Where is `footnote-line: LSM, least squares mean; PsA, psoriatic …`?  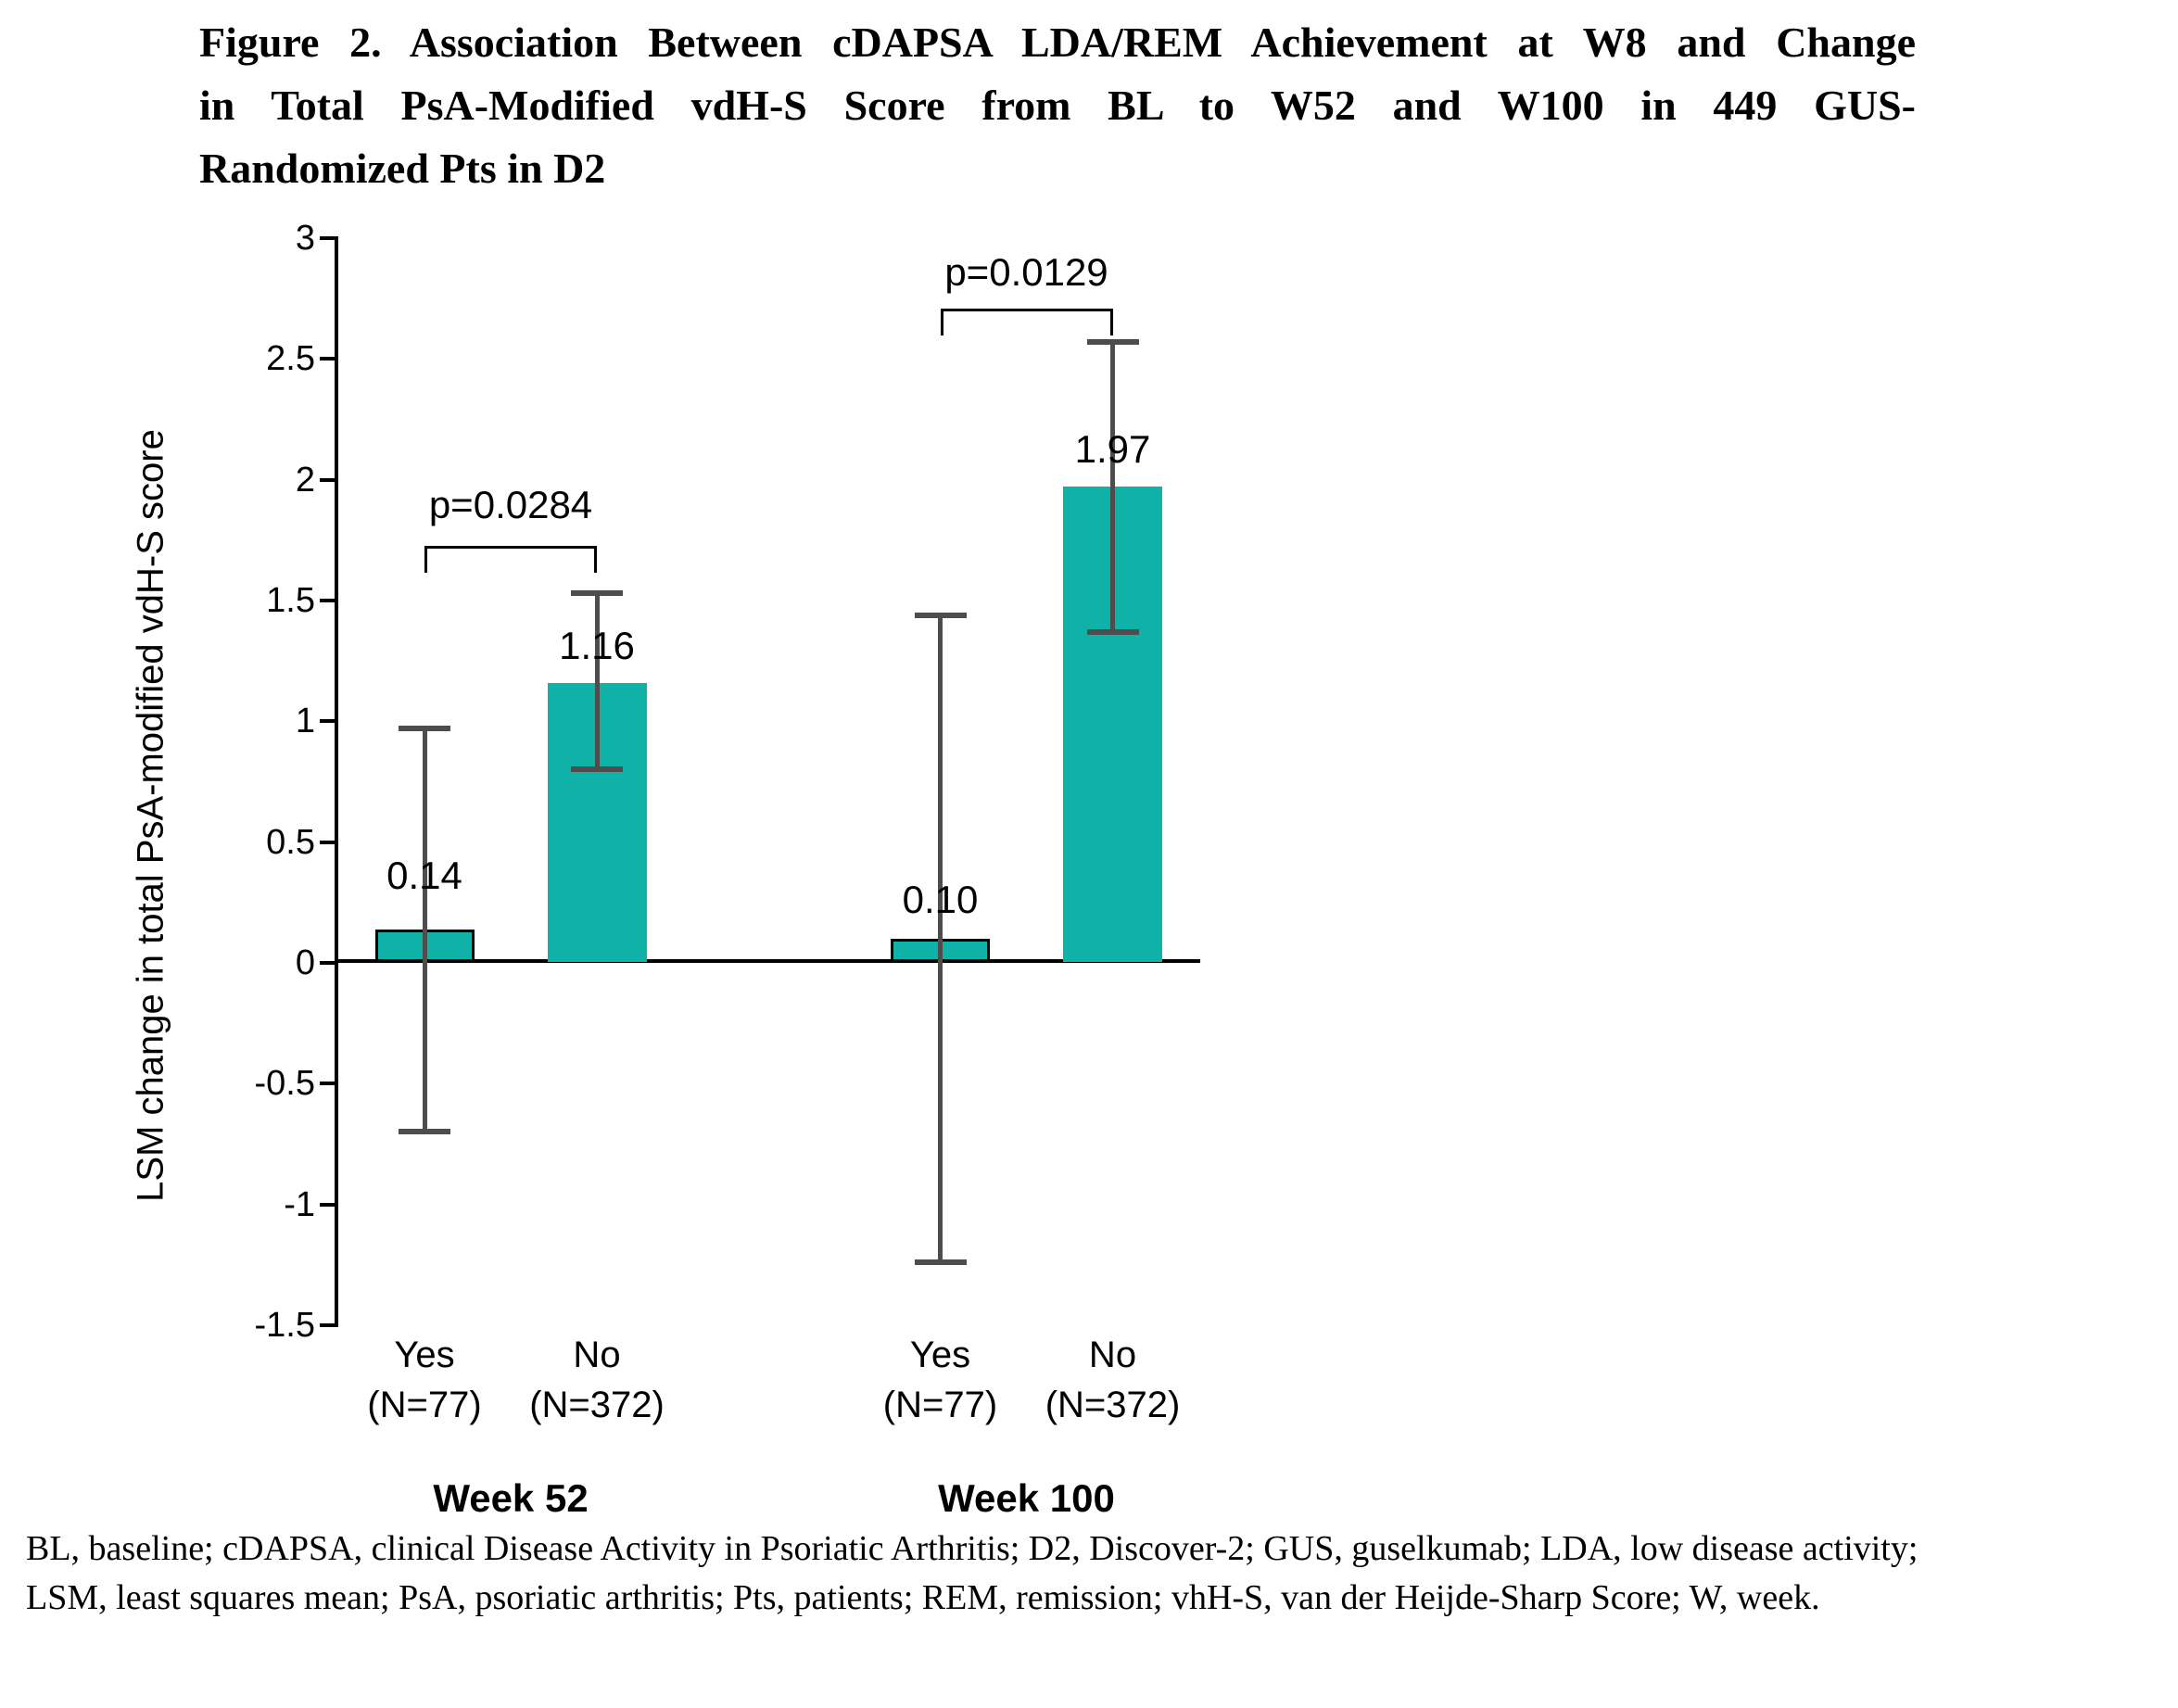
footnote-line: LSM, least squares mean; PsA, psoriatic … is located at coordinates (923, 1597).